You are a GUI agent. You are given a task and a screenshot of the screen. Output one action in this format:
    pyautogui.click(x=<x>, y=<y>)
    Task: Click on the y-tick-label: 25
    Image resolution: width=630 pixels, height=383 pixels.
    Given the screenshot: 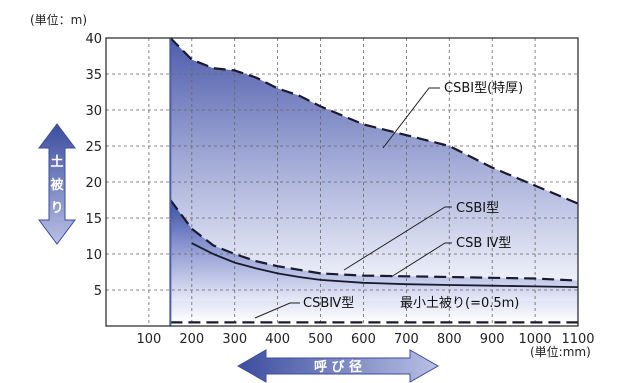 What is the action you would take?
    pyautogui.click(x=93, y=147)
    